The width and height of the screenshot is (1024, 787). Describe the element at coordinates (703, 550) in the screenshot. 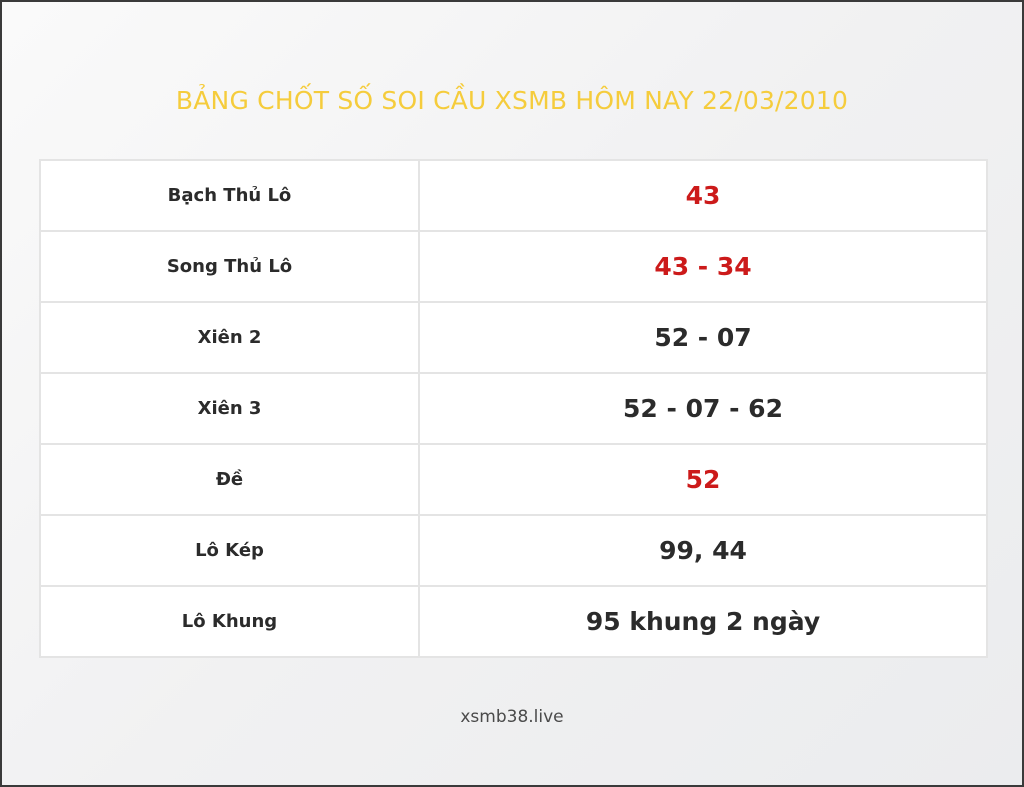

I see `row-value: 99, 44` at that location.